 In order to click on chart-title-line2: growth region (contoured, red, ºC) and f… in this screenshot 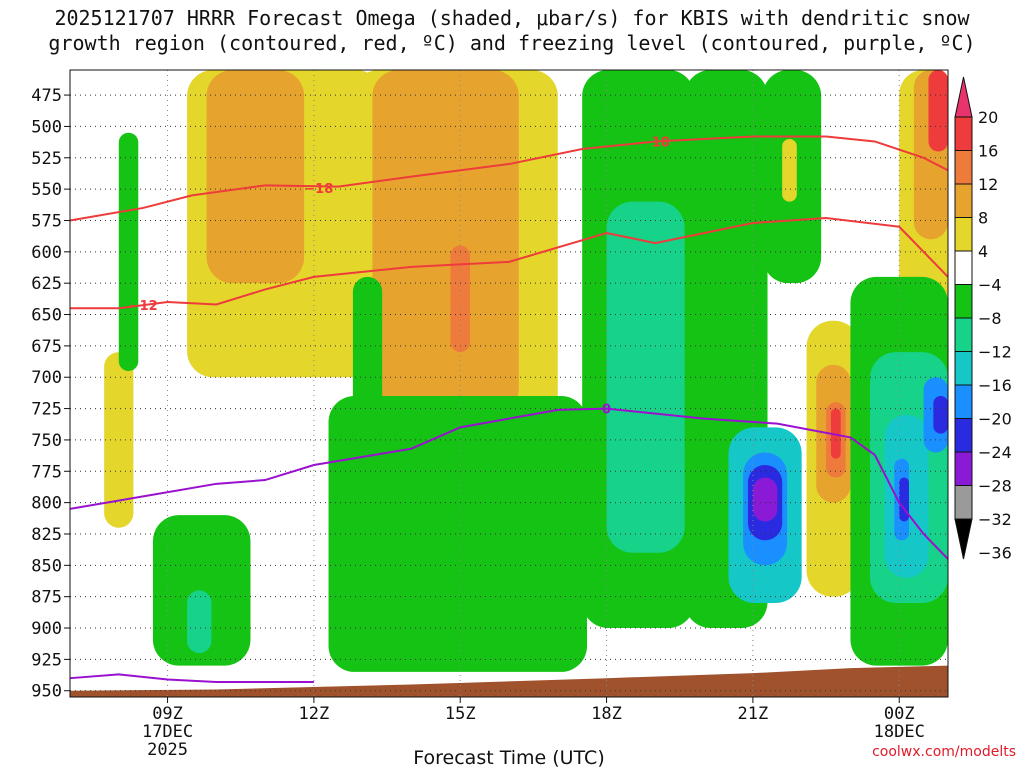, I will do `click(512, 43)`.